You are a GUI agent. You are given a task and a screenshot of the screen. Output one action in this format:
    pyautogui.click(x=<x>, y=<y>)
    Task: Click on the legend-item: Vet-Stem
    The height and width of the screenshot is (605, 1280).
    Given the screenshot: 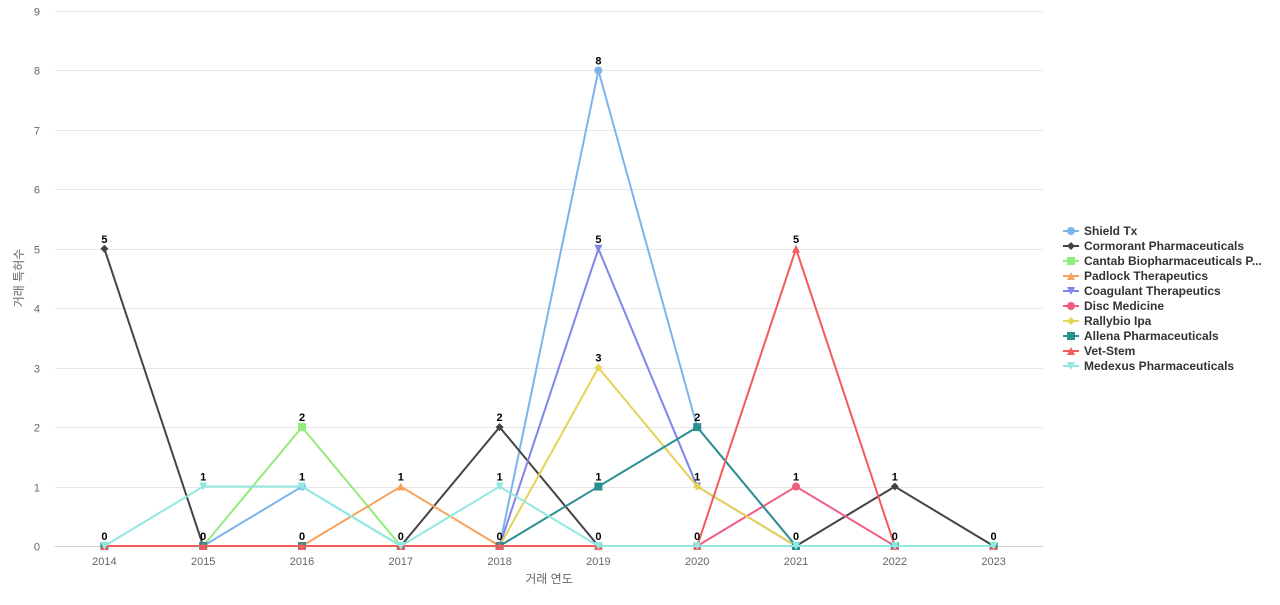 What is the action you would take?
    pyautogui.click(x=1099, y=351)
    